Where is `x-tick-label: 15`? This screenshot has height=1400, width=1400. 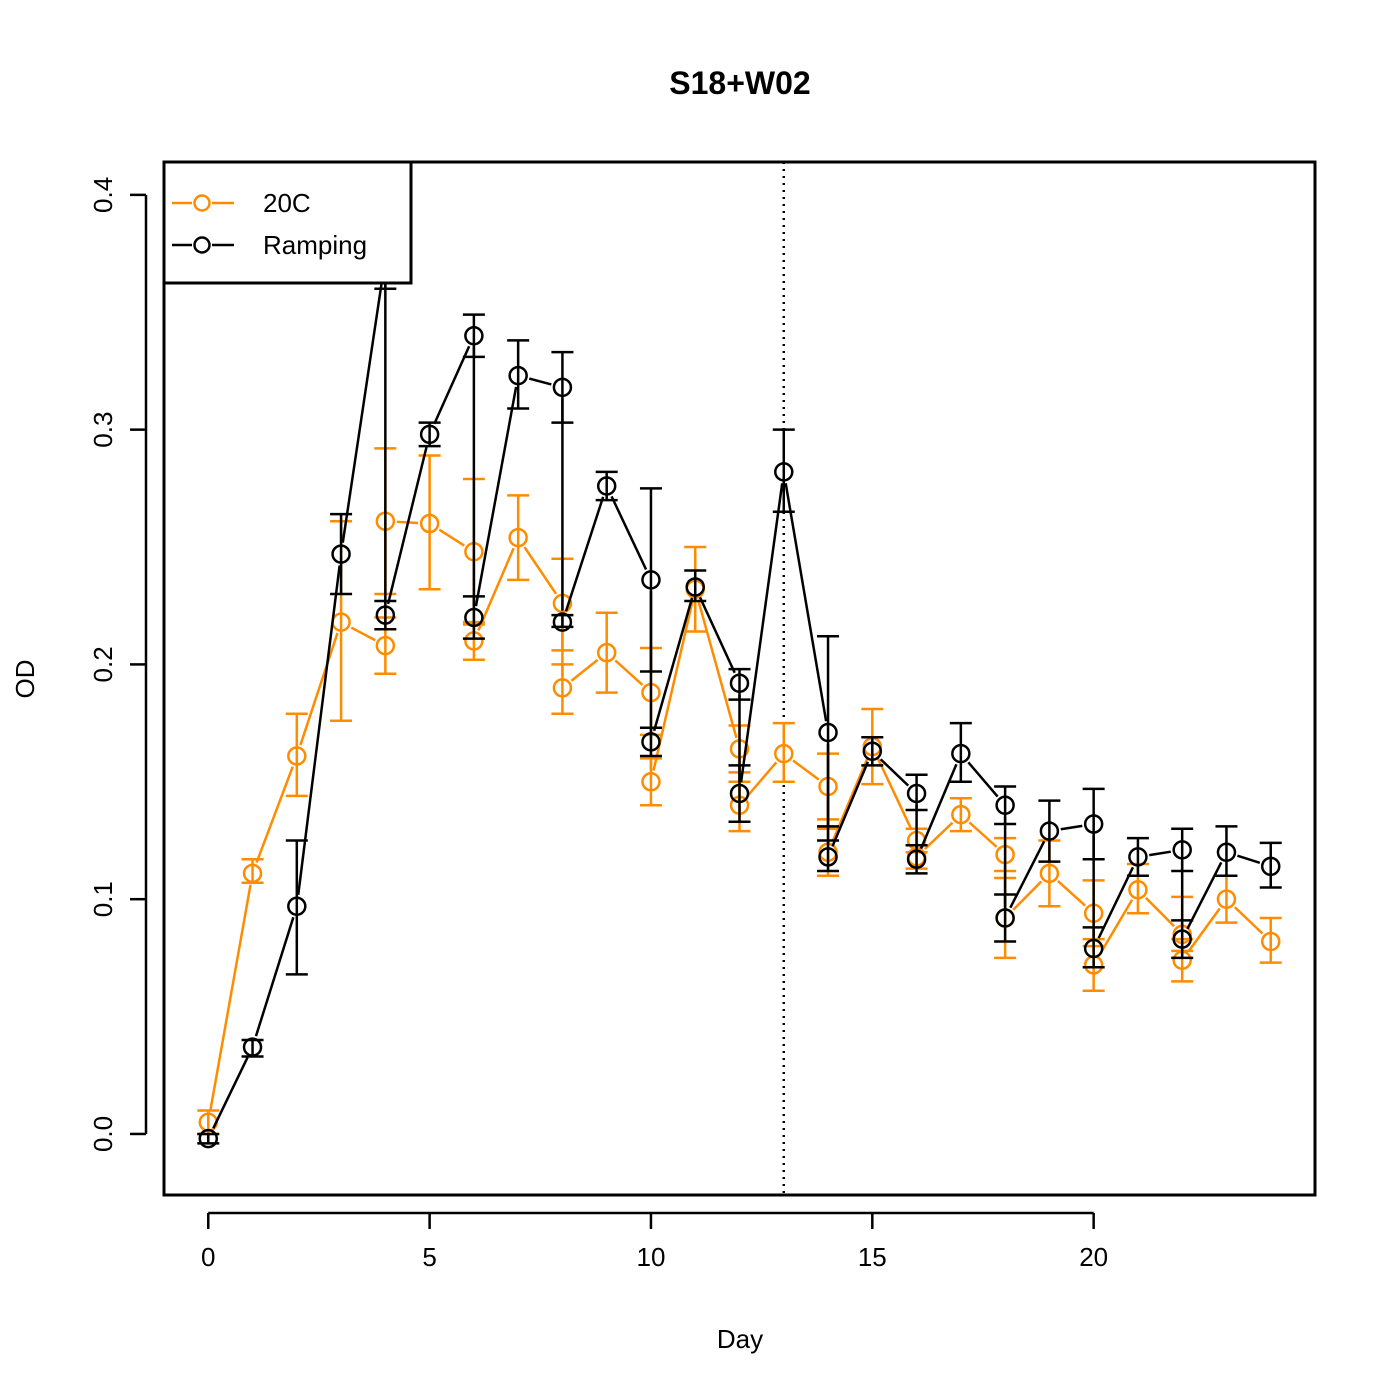
x-tick-label: 15 is located at coordinates (872, 1257).